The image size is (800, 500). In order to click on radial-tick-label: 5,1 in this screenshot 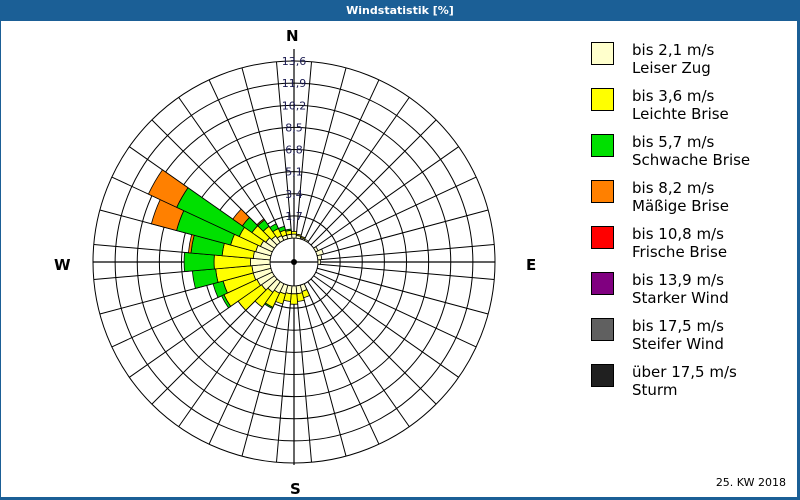, I will do `click(294, 172)`.